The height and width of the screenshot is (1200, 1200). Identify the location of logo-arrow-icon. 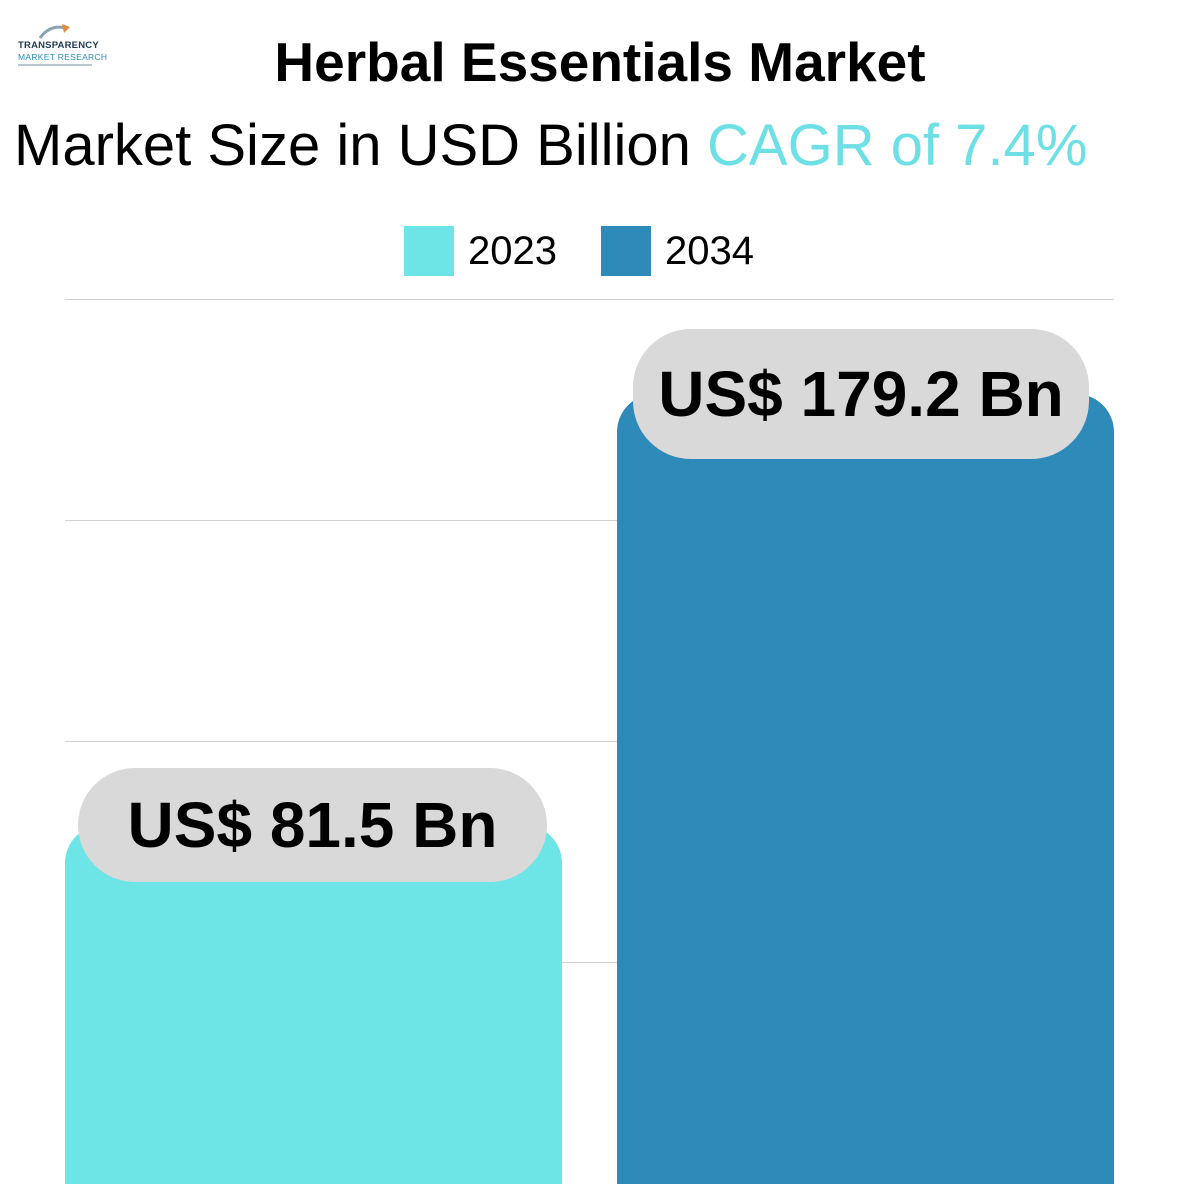
(54, 31).